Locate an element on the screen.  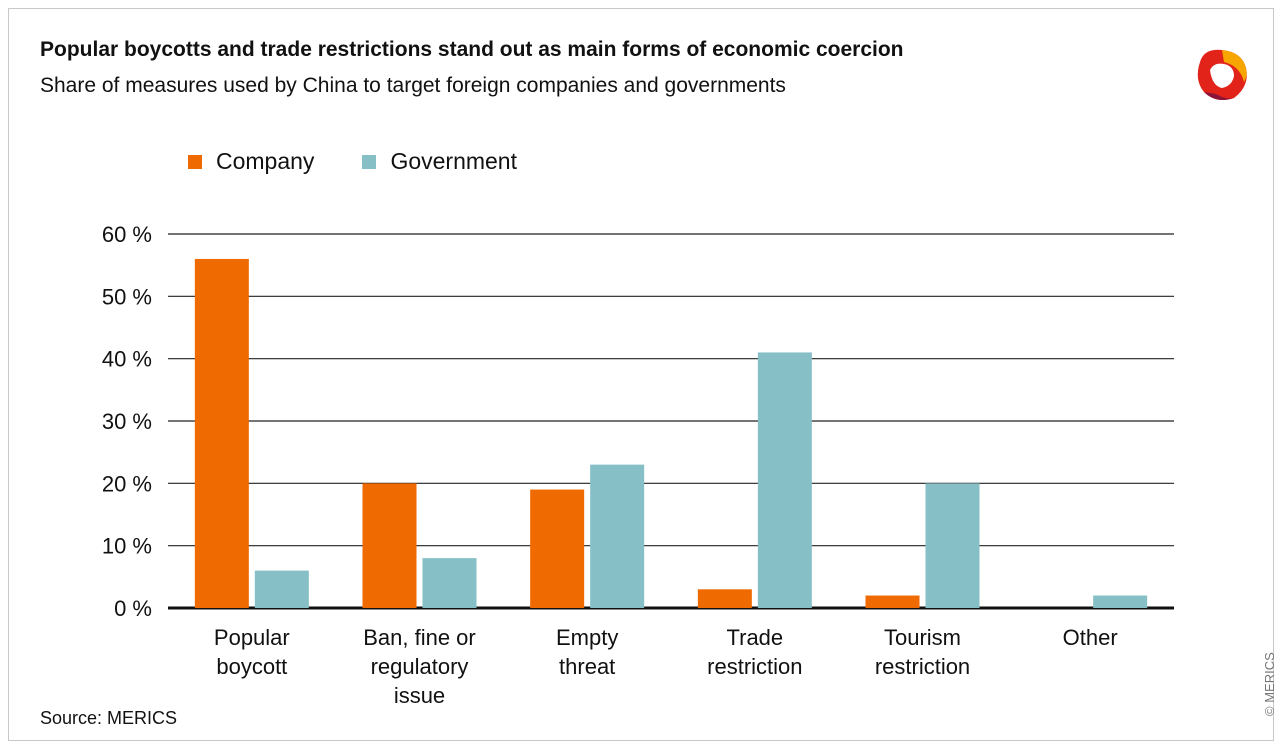
copyright-note: © MERICS is located at coordinates (1269, 684).